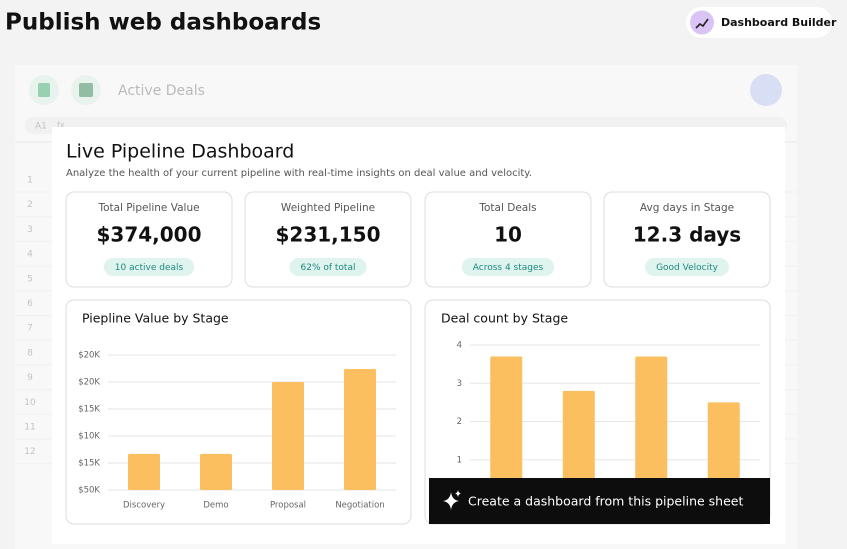 Image resolution: width=847 pixels, height=549 pixels. I want to click on y-tick-label: 3, so click(459, 384).